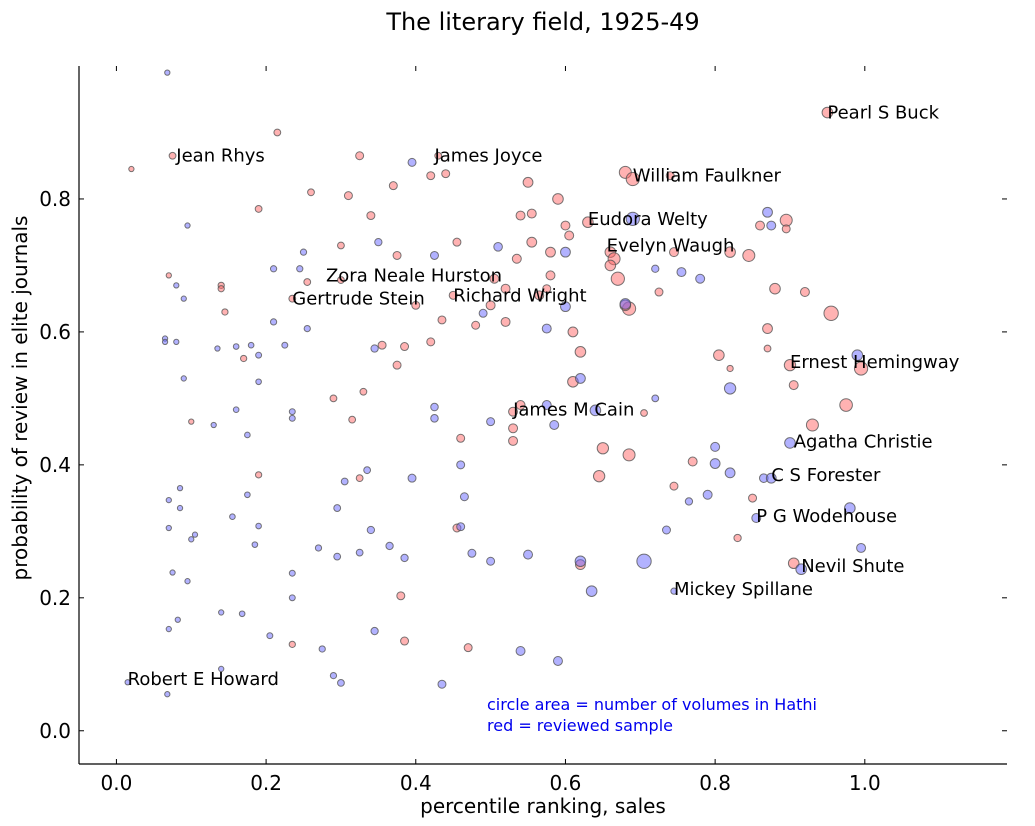 The height and width of the screenshot is (826, 1035). What do you see at coordinates (826, 516) in the screenshot?
I see `author-label: P G Wodehouse` at bounding box center [826, 516].